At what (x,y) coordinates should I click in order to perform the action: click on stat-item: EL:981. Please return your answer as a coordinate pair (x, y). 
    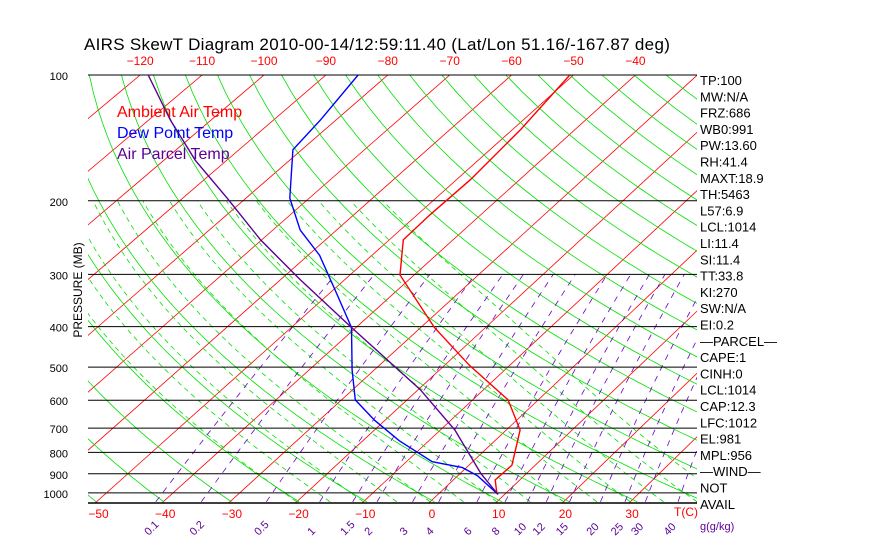
    Looking at the image, I should click on (720, 439).